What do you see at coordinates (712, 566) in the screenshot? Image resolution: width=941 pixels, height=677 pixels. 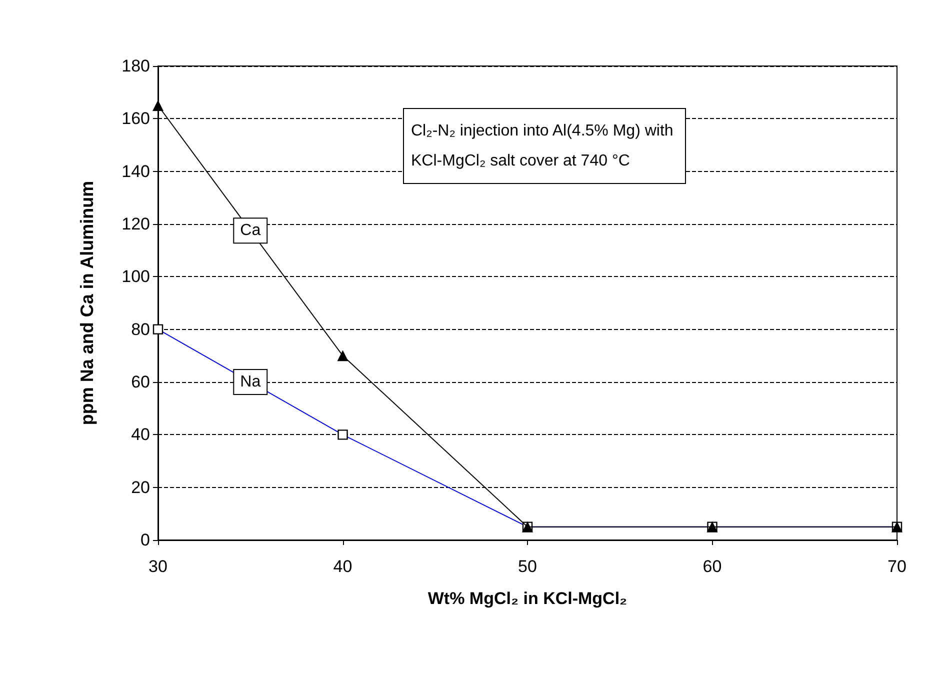 I see `x-tick-label: 60` at bounding box center [712, 566].